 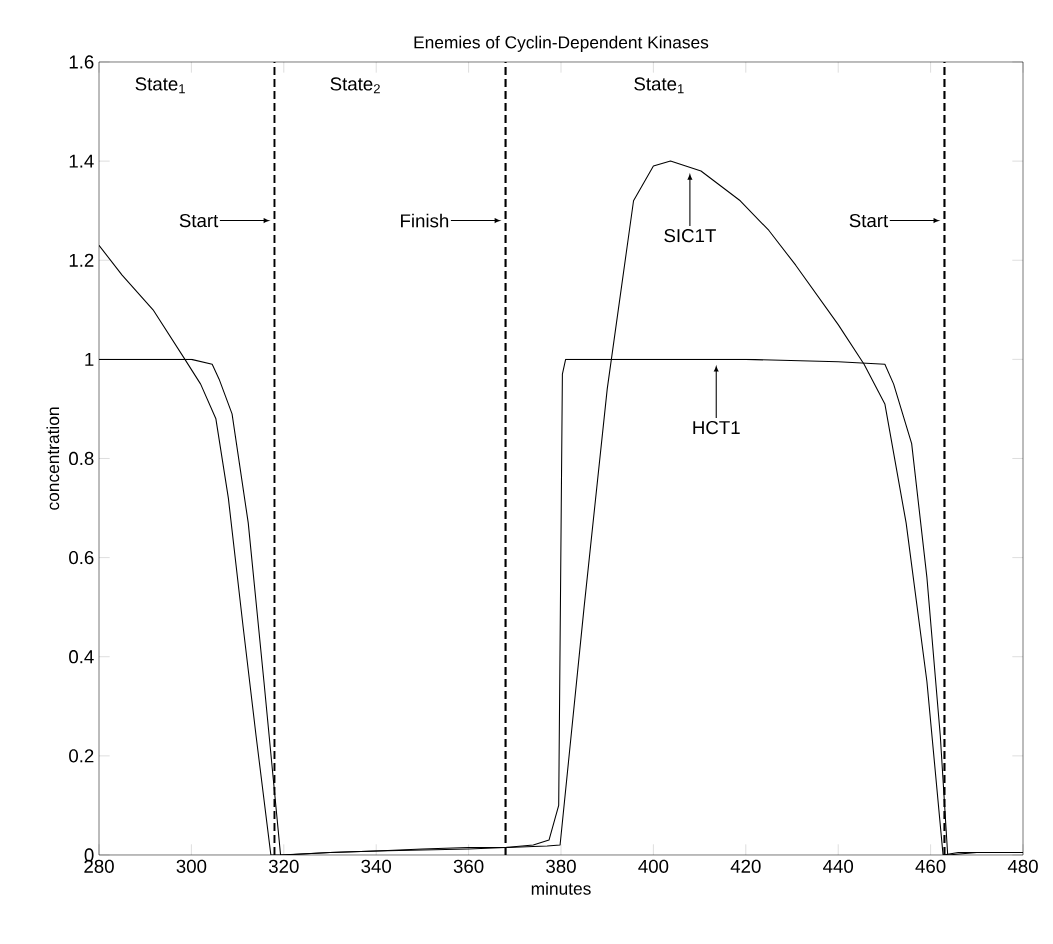 What do you see at coordinates (425, 220) in the screenshot?
I see `annotation: Finish` at bounding box center [425, 220].